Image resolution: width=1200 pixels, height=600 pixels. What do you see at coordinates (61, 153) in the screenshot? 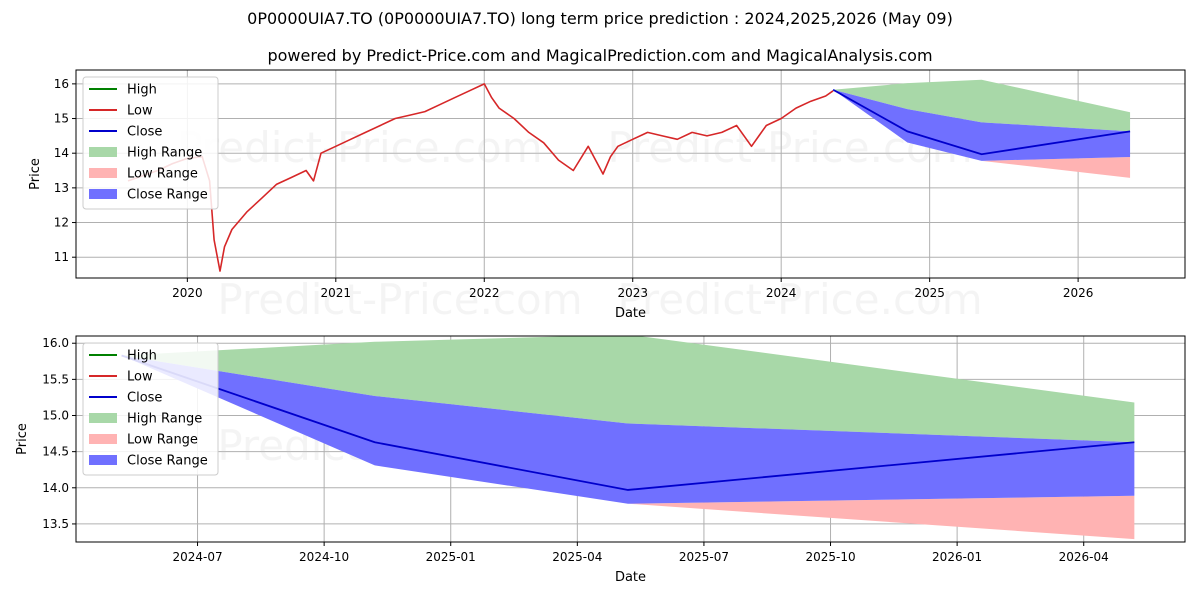
I see `chart1-y-tick-label: 14` at bounding box center [61, 153].